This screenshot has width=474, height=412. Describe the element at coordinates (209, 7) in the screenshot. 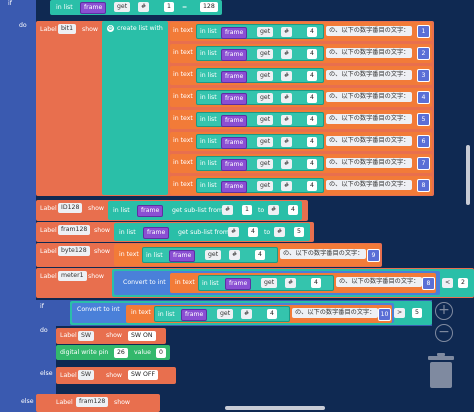

I see `value-input: 128` at that location.